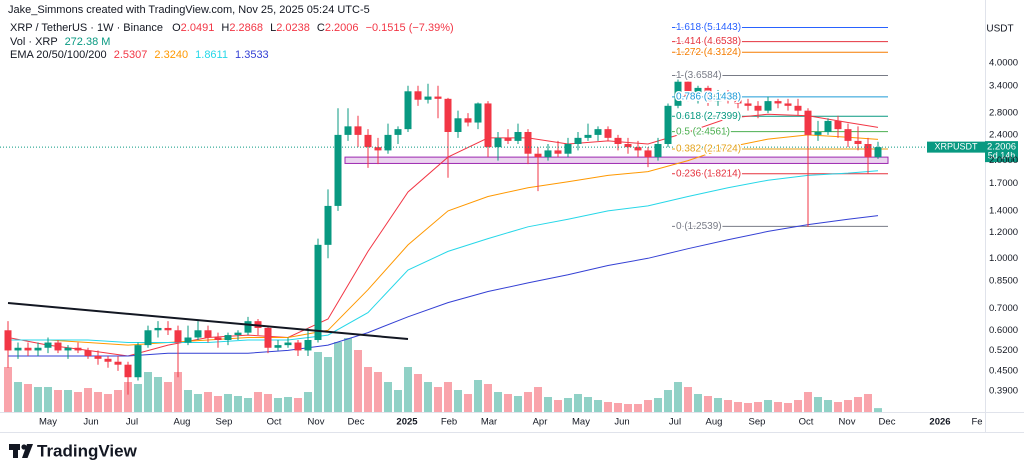 This screenshot has height=473, width=1024. I want to click on ohlc-value: 2.2868, so click(246, 28).